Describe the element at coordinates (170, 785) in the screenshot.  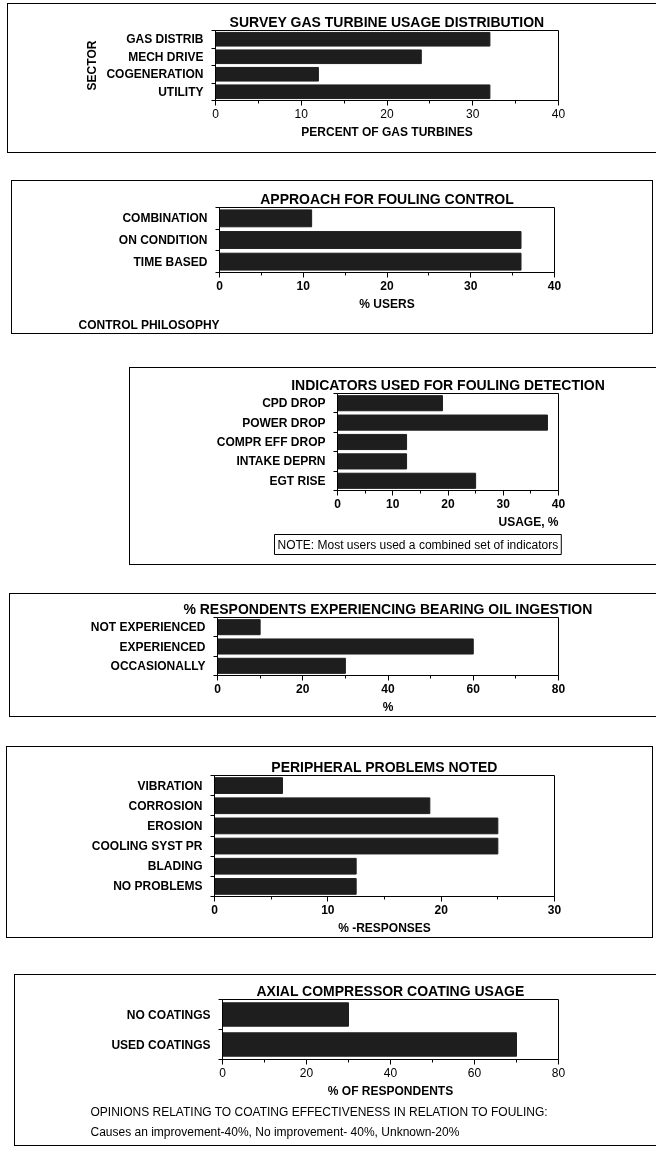
I see `y-tick-label: VIBRATION` at that location.